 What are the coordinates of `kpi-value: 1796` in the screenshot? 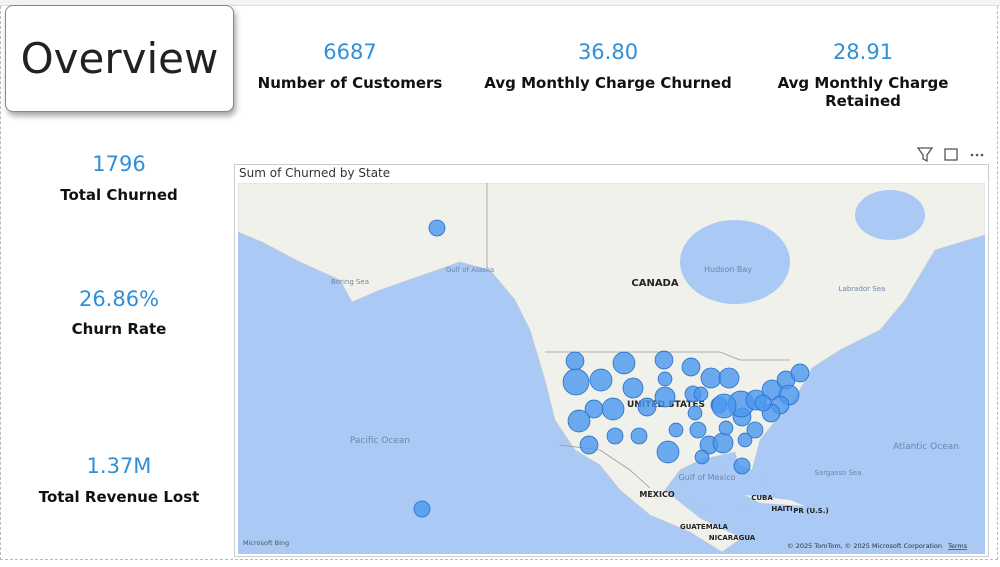 It's located at (119, 164).